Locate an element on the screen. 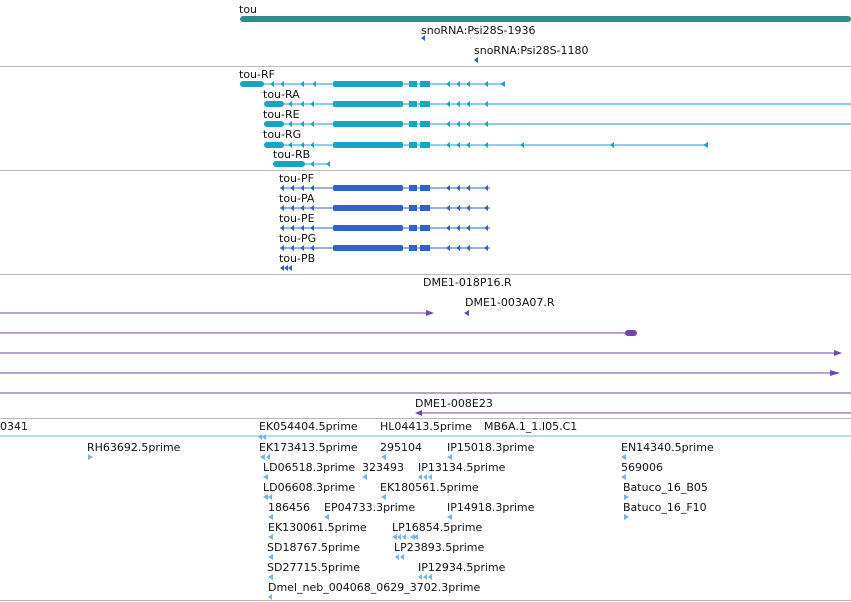  transcript-label: tou-RF is located at coordinates (257, 74).